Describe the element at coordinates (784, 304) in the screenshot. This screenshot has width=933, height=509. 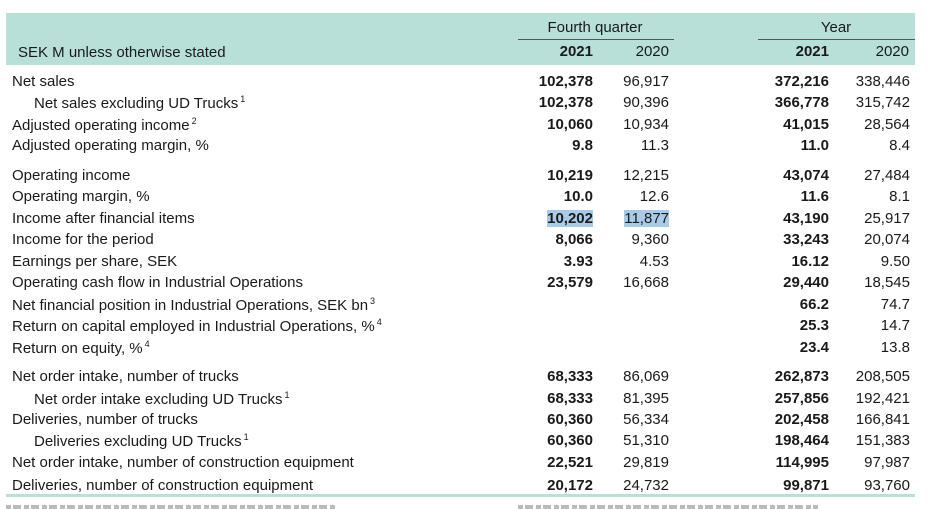
I see `cell-year-2021: 66.2` at that location.